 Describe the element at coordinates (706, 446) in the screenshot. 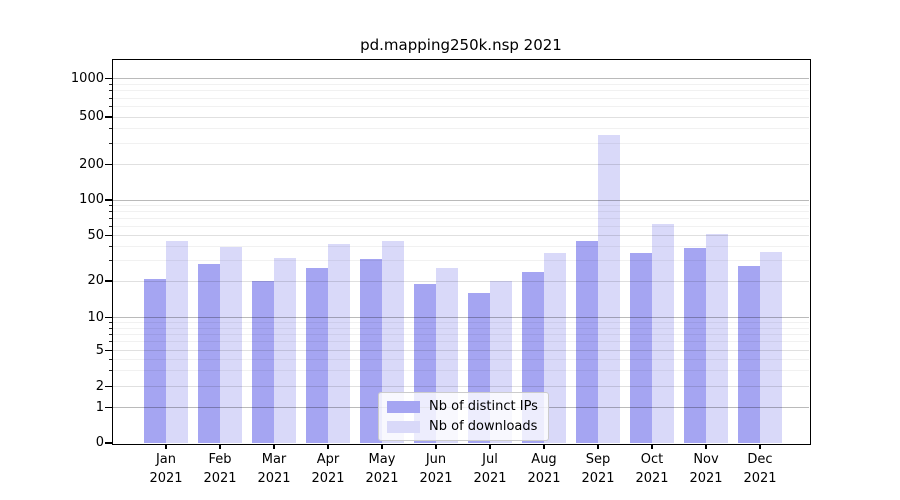

I see `x-tick-mark-nov` at that location.